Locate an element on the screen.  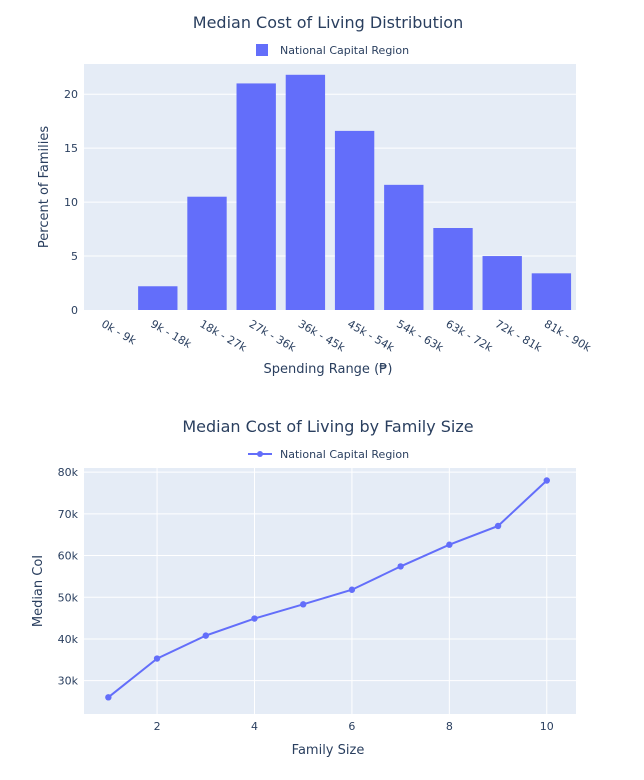
y-axis-title: Percent of Families is located at coordinates (44, 187).